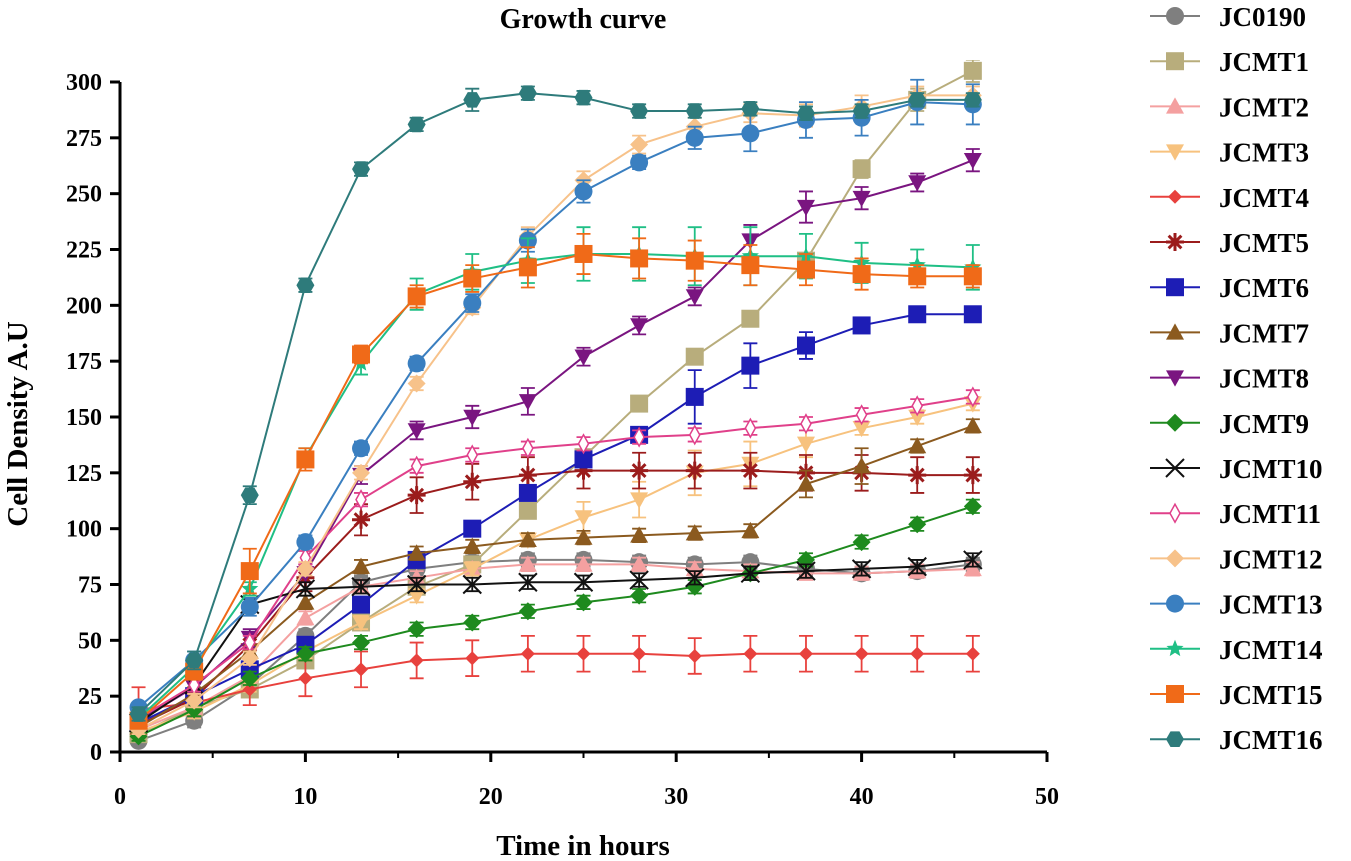  What do you see at coordinates (18, 423) in the screenshot?
I see `y-axis-label: Cell Density A.U` at bounding box center [18, 423].